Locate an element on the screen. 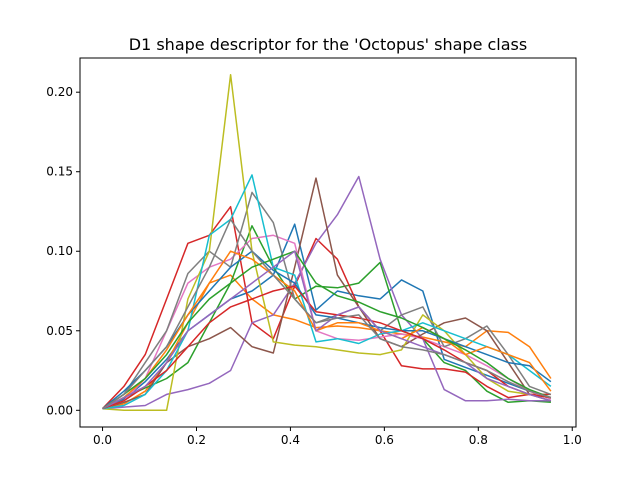 This screenshot has width=640, height=485. x-tick-label: 0.8 is located at coordinates (478, 440).